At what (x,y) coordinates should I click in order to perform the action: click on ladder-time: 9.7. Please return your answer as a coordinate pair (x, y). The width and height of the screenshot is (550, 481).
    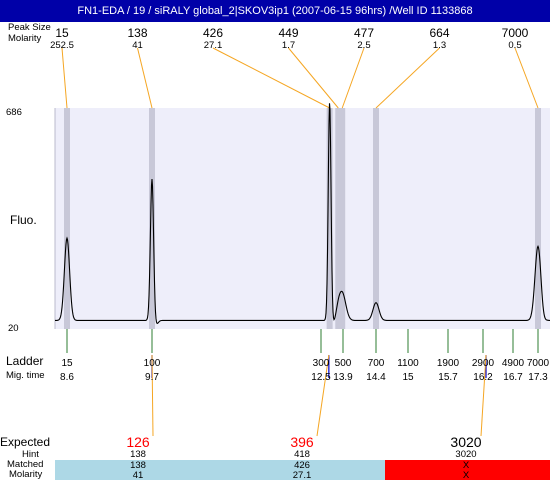
    Looking at the image, I should click on (152, 377).